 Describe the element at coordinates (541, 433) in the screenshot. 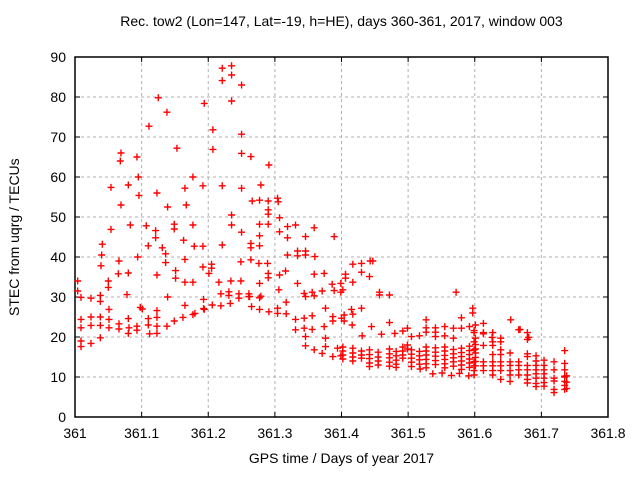

I see `x-tick-label: 361.7` at that location.